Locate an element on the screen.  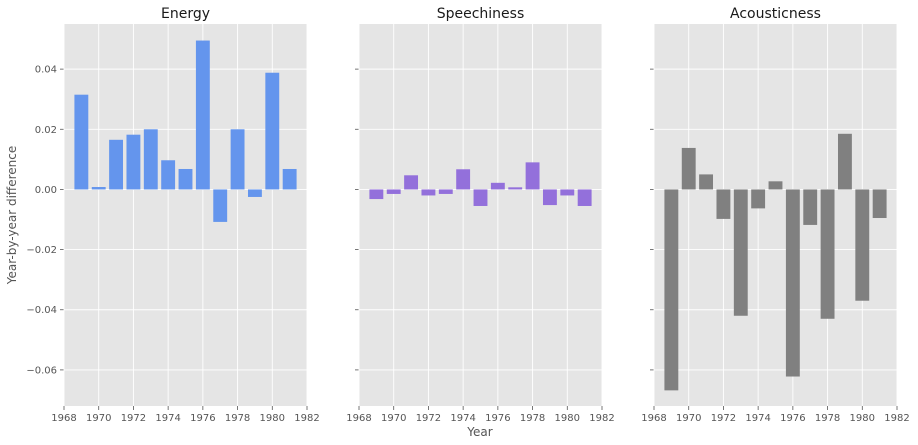
panel-title: Energy is located at coordinates (185, 14).